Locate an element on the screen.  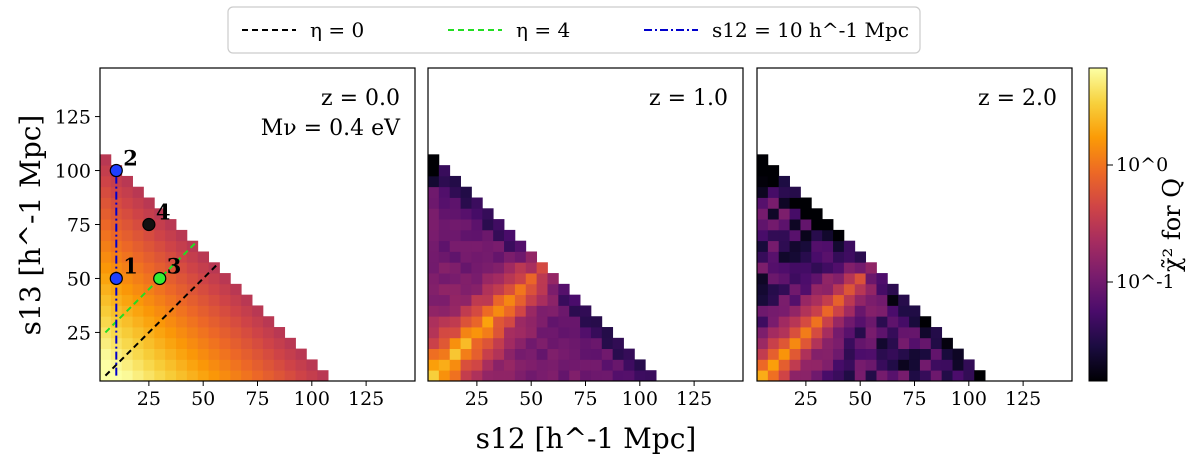
y-tick-label: 25 is located at coordinates (79, 333).